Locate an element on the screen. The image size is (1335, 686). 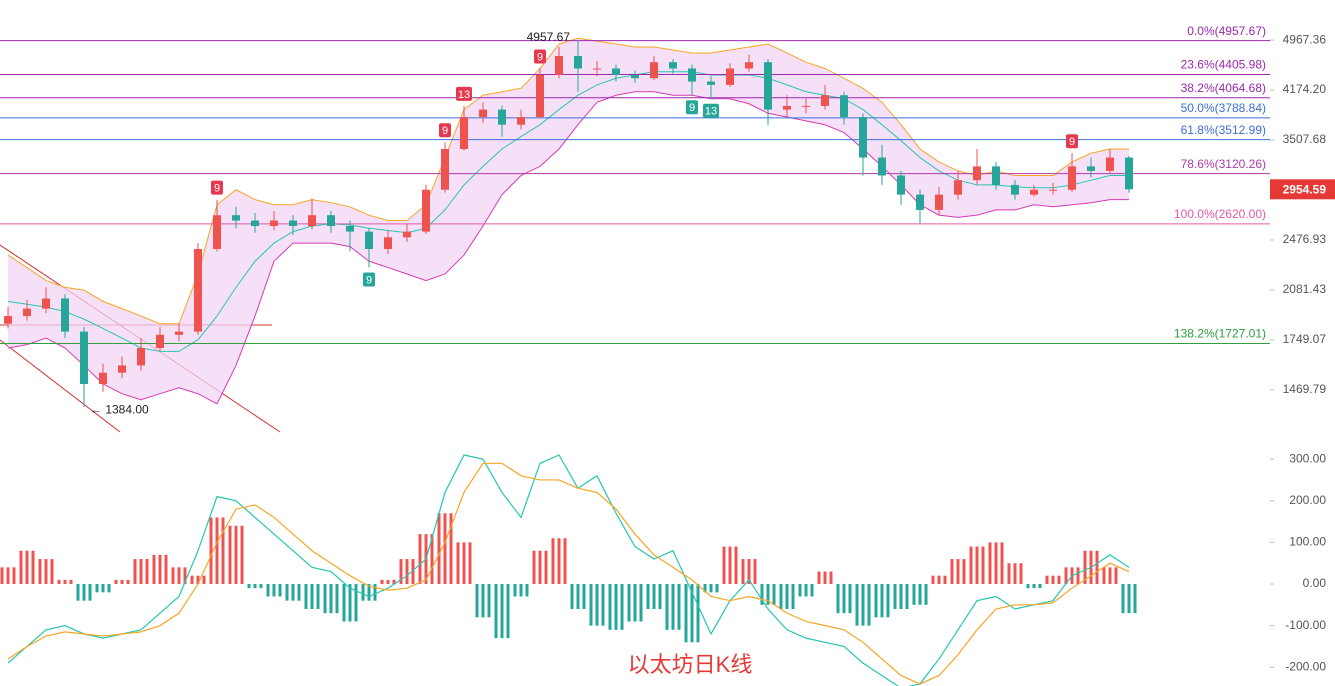
y-tick-label: 4967.36 is located at coordinates (1305, 39).